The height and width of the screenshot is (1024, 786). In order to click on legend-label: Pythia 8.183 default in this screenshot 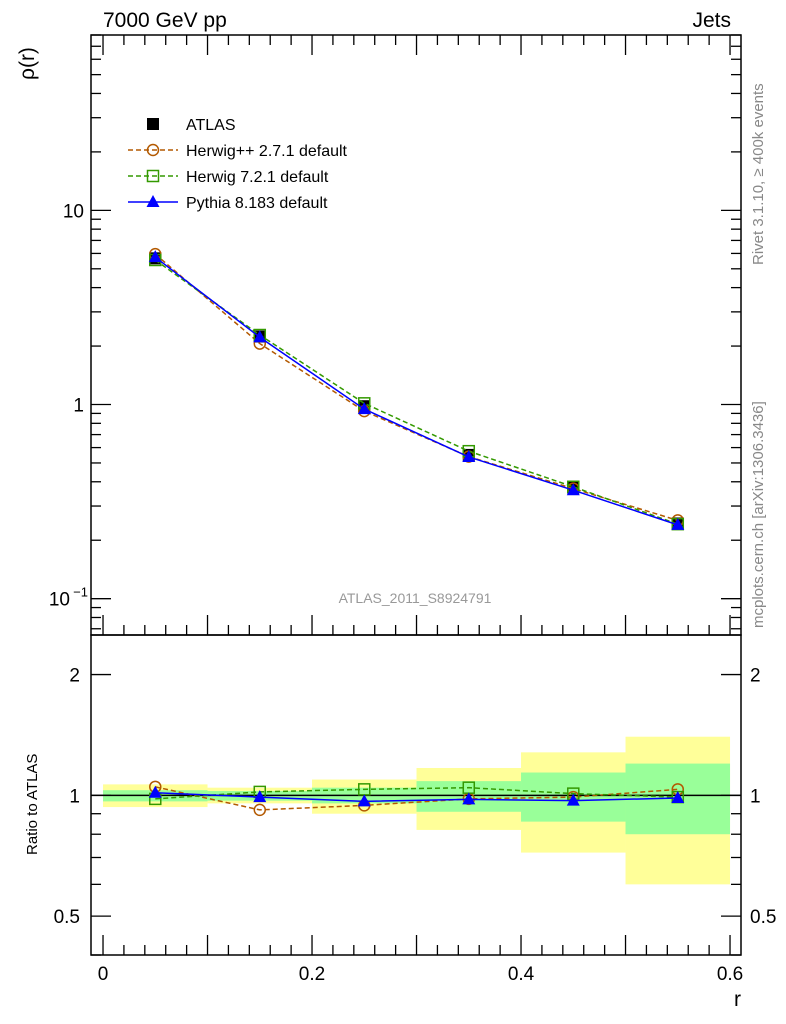, I will do `click(257, 203)`.